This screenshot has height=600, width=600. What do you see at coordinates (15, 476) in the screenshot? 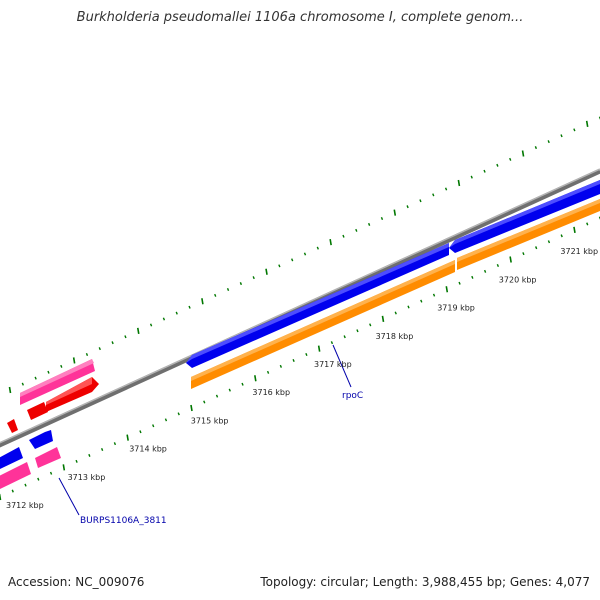
I see `pink-gene-left-edge` at bounding box center [15, 476].